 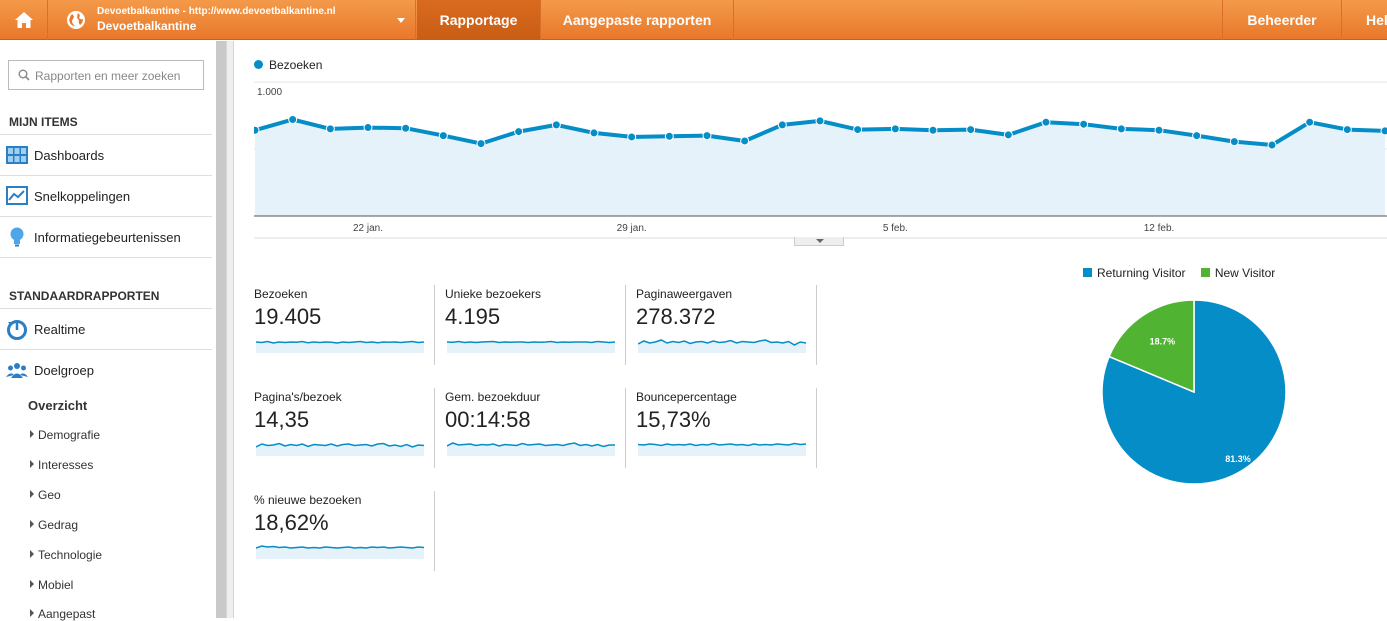 What do you see at coordinates (479, 20) in the screenshot?
I see `tab-rapportage: Rapportage` at bounding box center [479, 20].